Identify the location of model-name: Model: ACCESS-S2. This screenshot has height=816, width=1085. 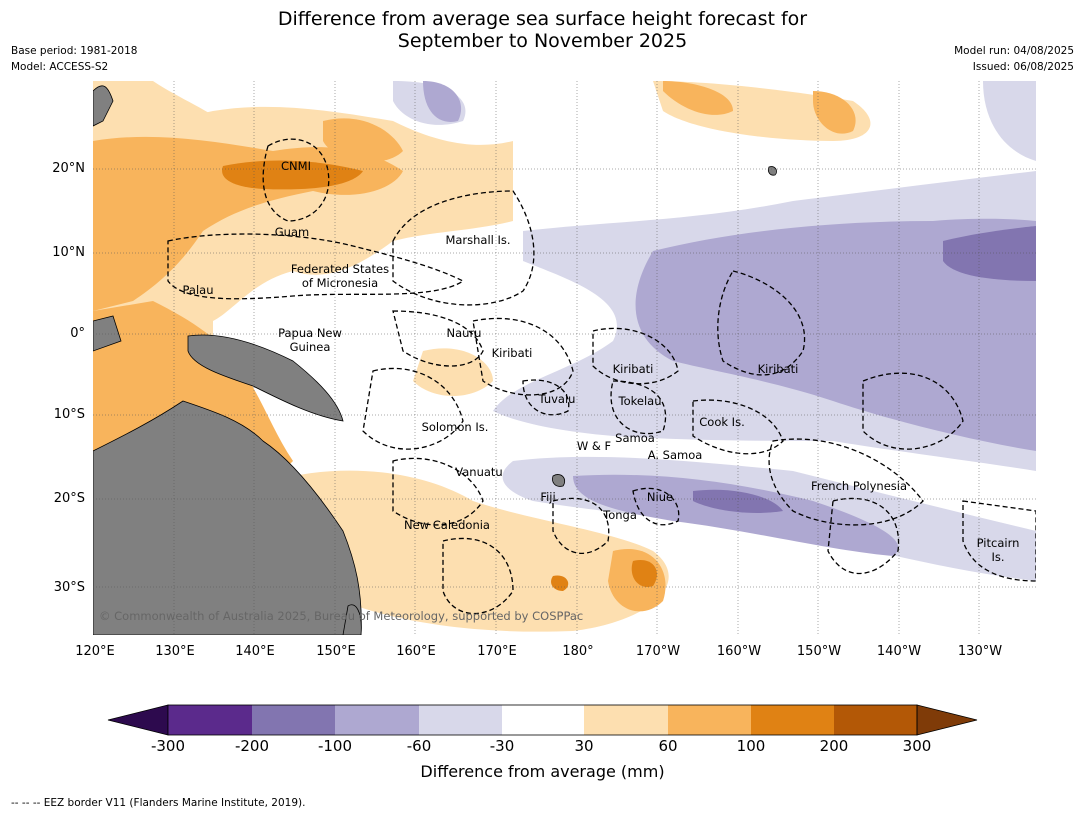
(60, 67).